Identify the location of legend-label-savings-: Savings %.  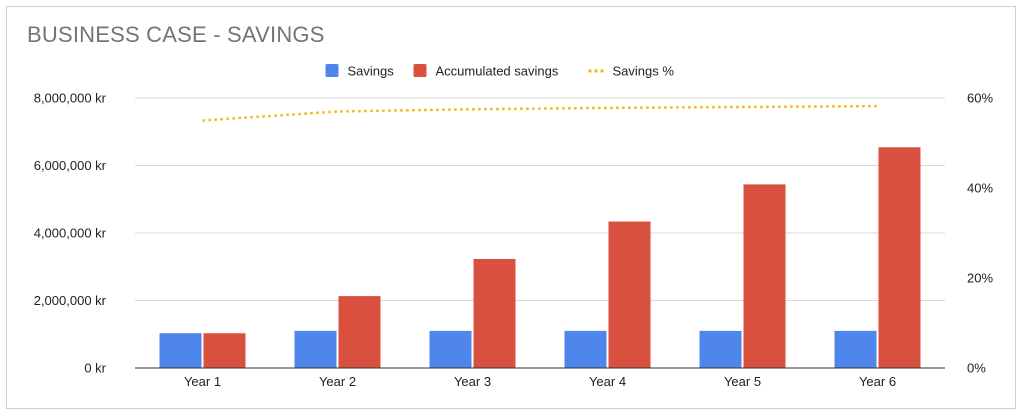
(644, 71).